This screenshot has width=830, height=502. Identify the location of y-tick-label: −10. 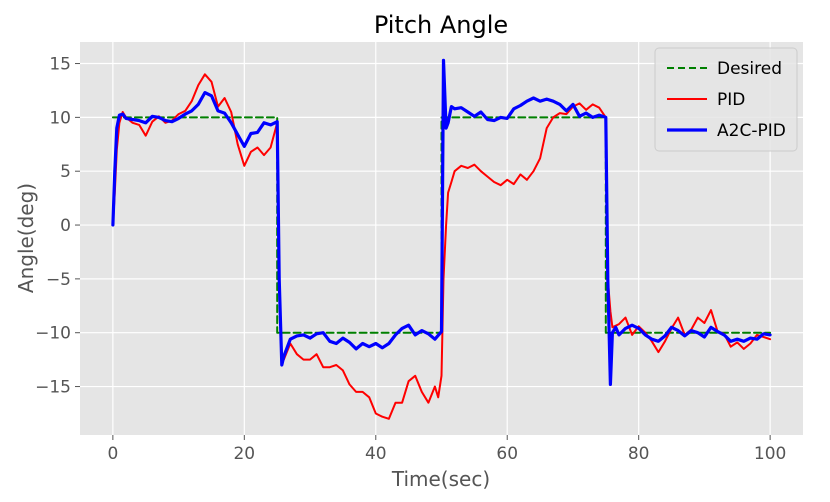
(53, 334).